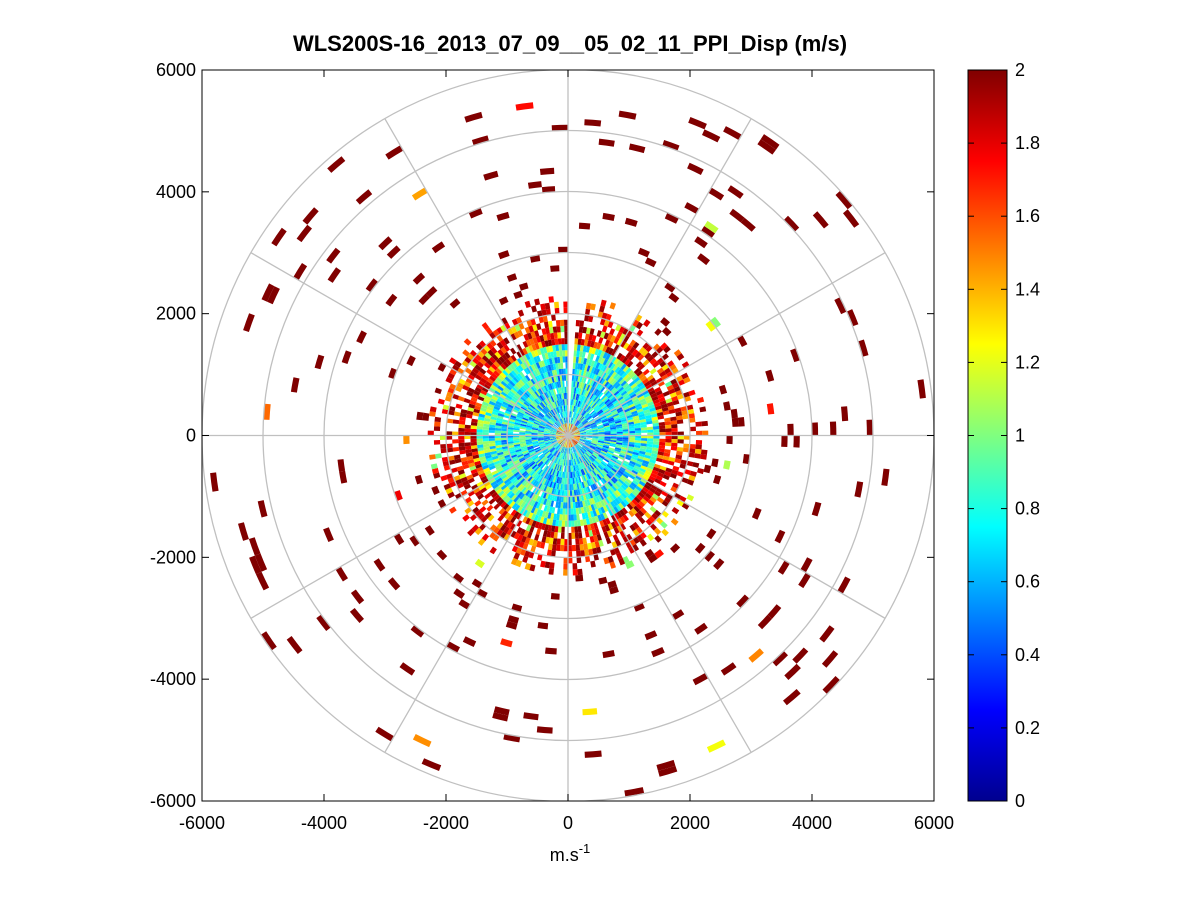 The width and height of the screenshot is (1201, 901). I want to click on polar-spoke, so click(726, 526).